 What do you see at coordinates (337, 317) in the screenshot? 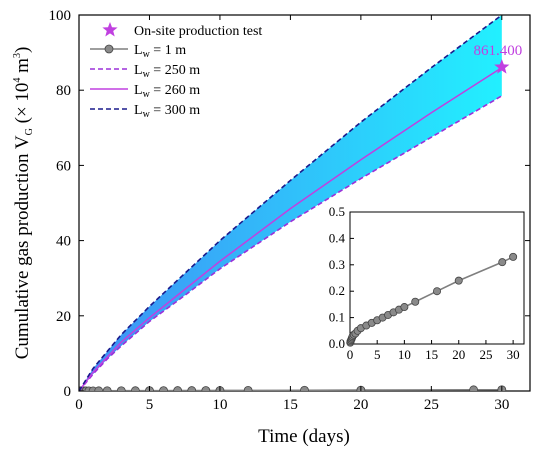
I see `inset-y-tick-label: 0.1` at bounding box center [337, 317].